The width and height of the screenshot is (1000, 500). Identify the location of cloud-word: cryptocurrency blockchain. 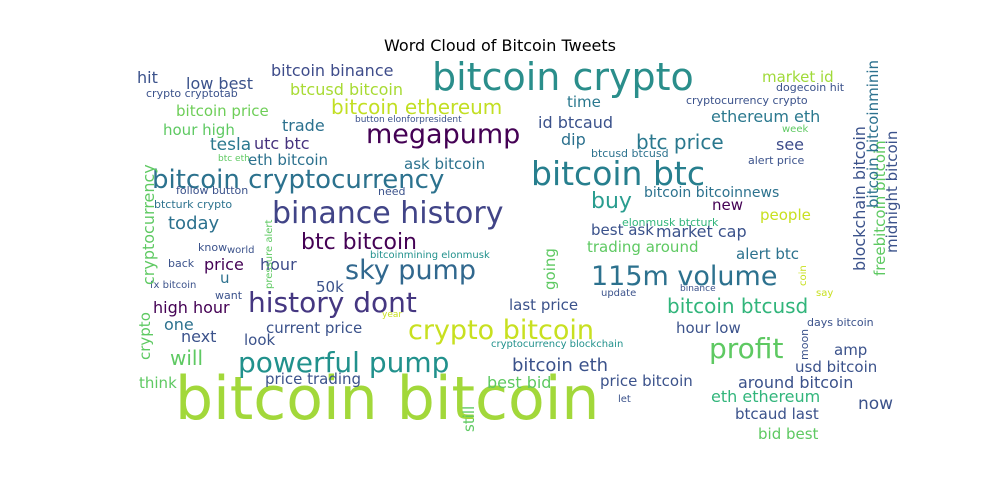
(557, 344).